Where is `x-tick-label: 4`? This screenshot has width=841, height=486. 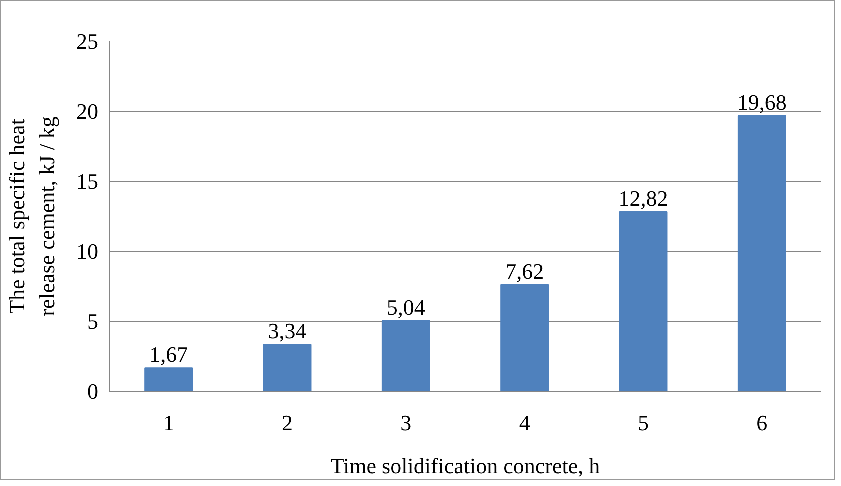
x-tick-label: 4 is located at coordinates (524, 423).